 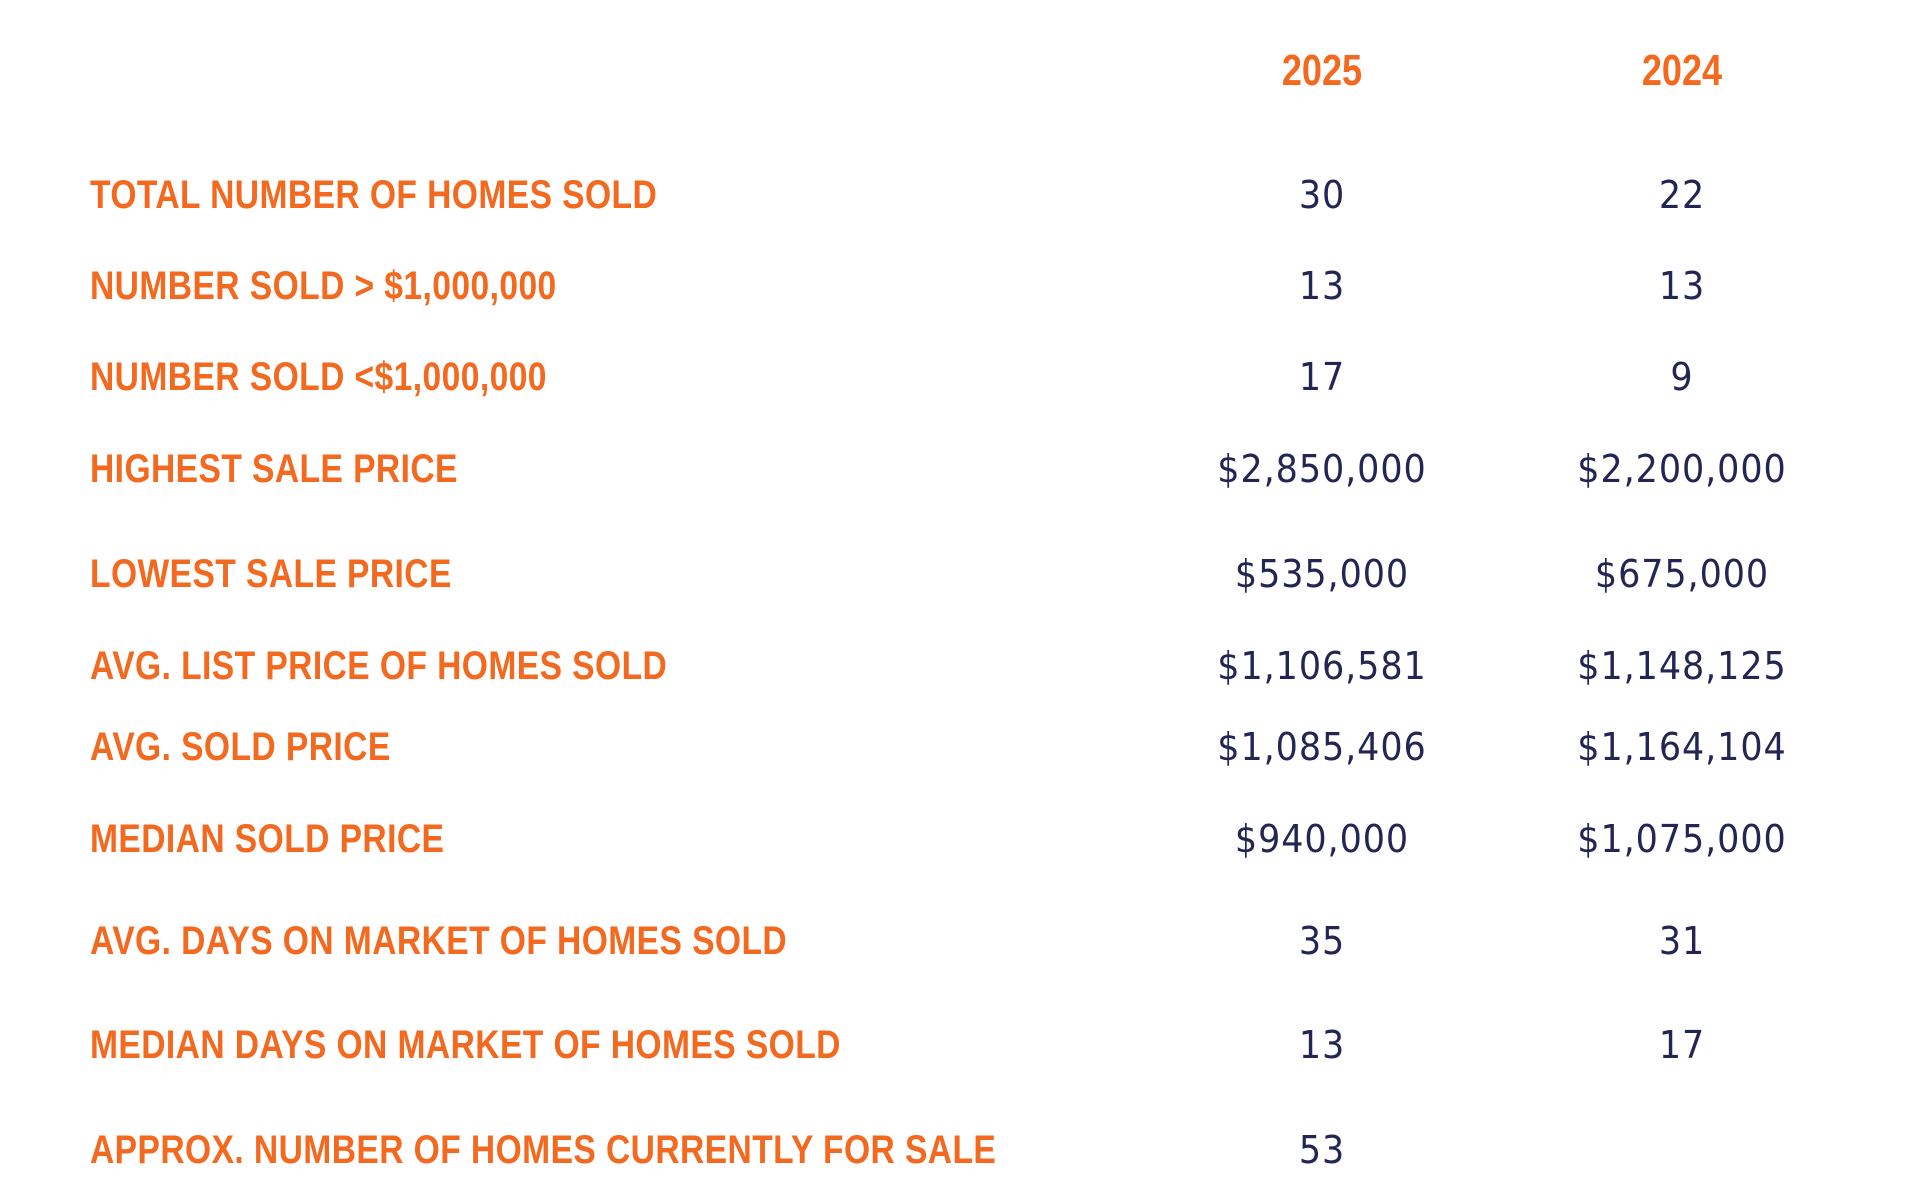 What do you see at coordinates (1682, 747) in the screenshot?
I see `value-2024: $1,164,104` at bounding box center [1682, 747].